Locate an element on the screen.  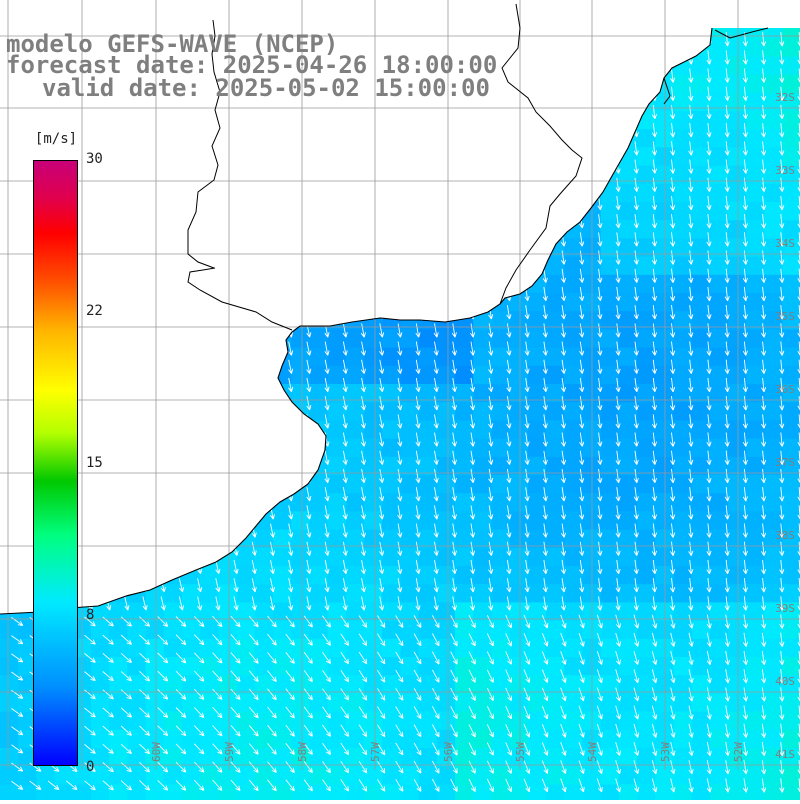
colorbar-tick-22: 22 is located at coordinates (94, 311).